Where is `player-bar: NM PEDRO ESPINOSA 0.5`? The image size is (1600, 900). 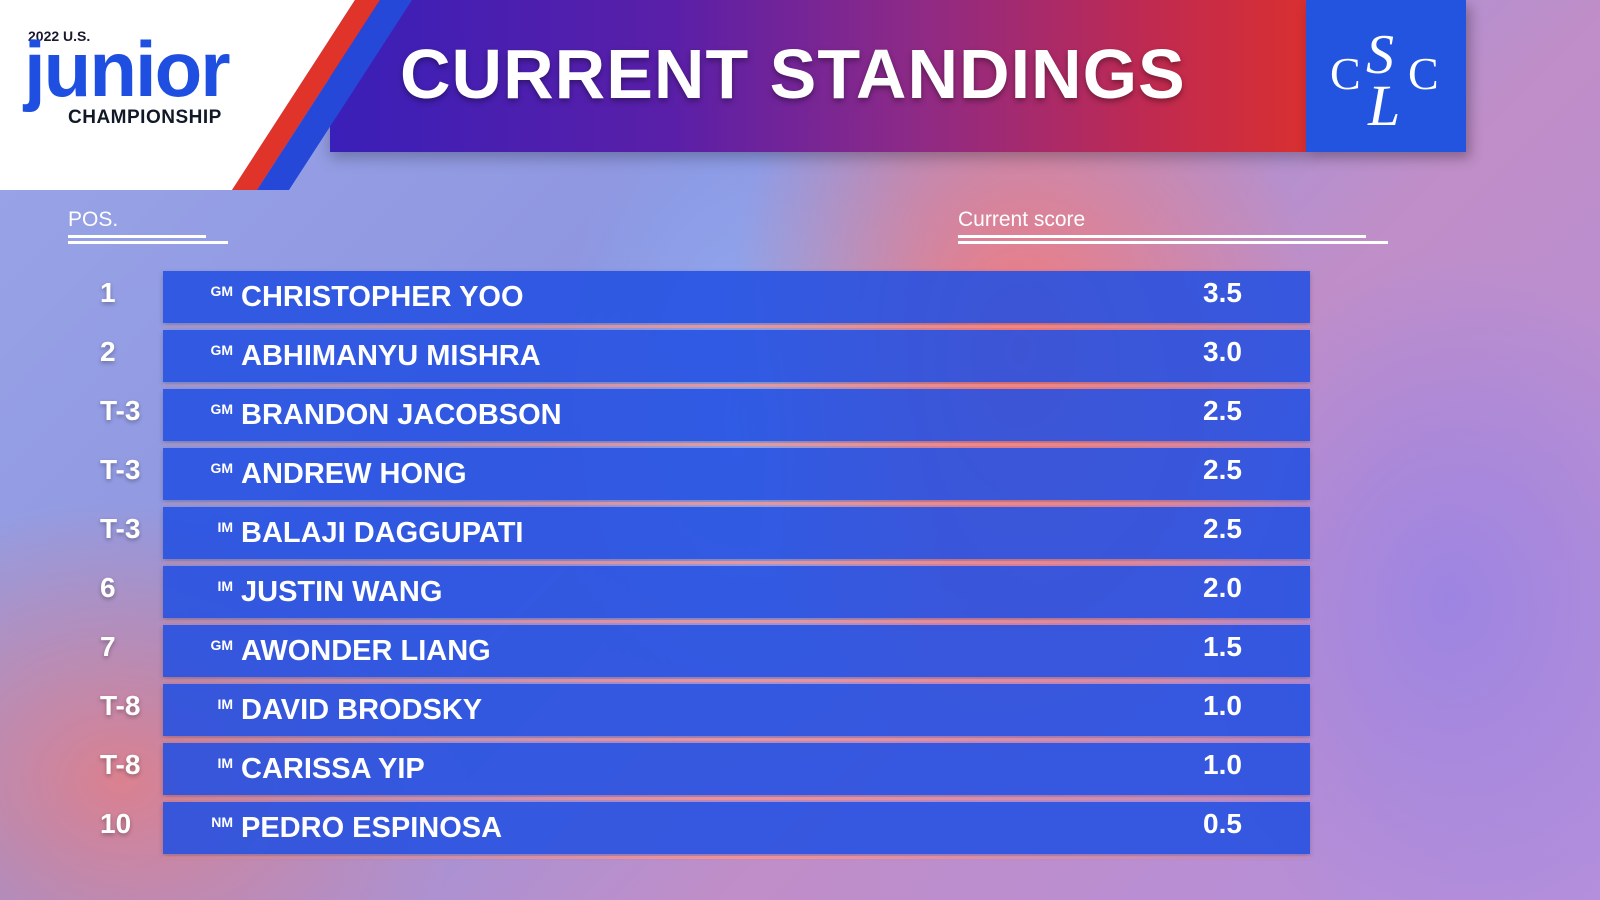
player-bar: NM PEDRO ESPINOSA 0.5 is located at coordinates (736, 830).